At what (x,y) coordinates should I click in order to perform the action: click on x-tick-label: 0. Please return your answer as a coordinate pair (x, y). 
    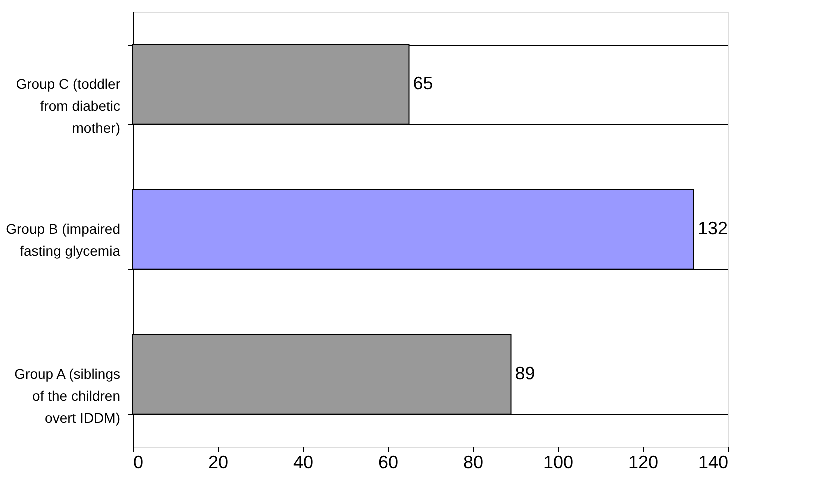
    Looking at the image, I should click on (139, 462).